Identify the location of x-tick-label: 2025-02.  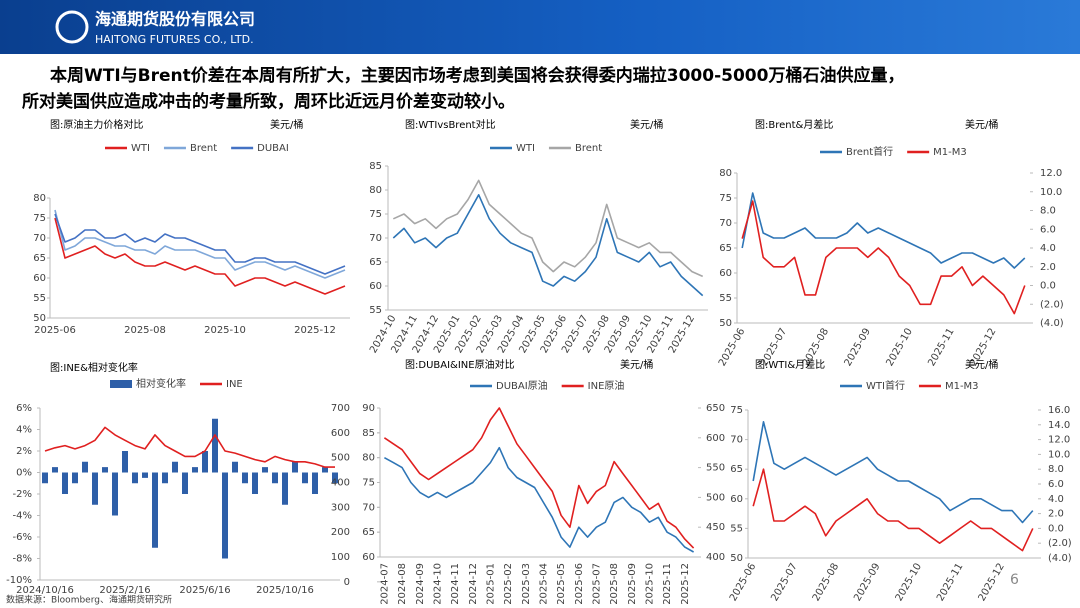
(508, 584).